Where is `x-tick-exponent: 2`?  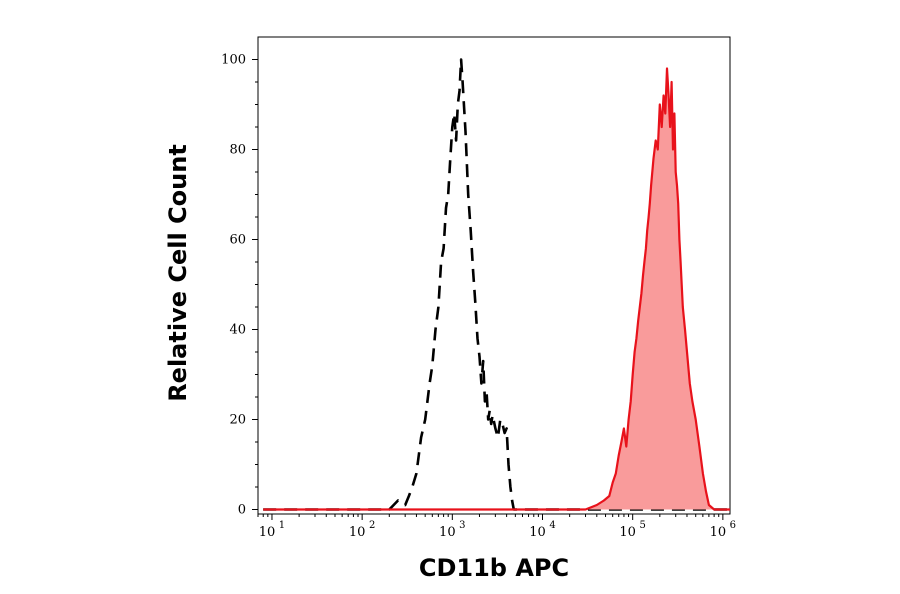
x-tick-exponent: 2 is located at coordinates (372, 525).